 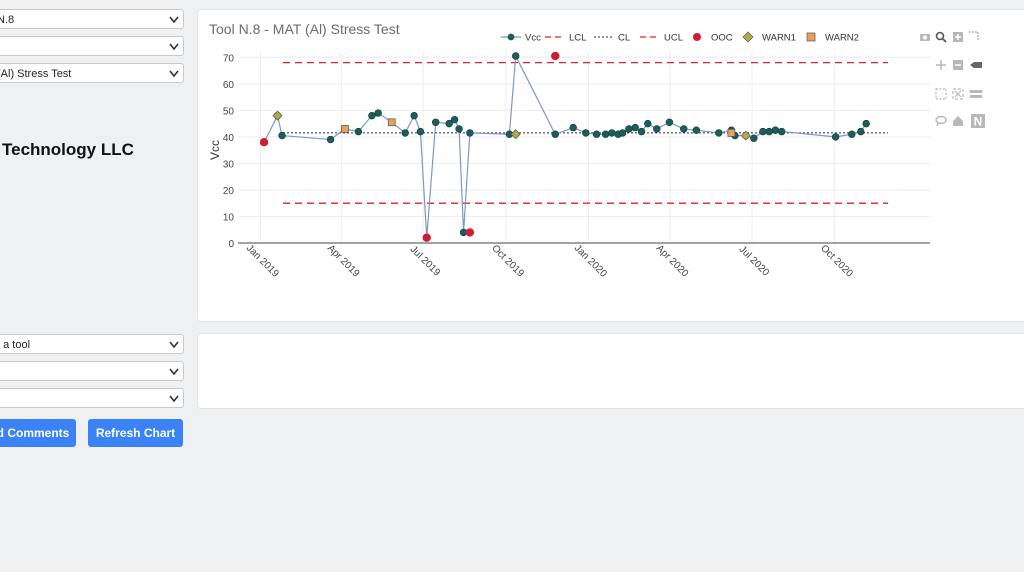 I want to click on tool-select-value: N.8, so click(x=7, y=20).